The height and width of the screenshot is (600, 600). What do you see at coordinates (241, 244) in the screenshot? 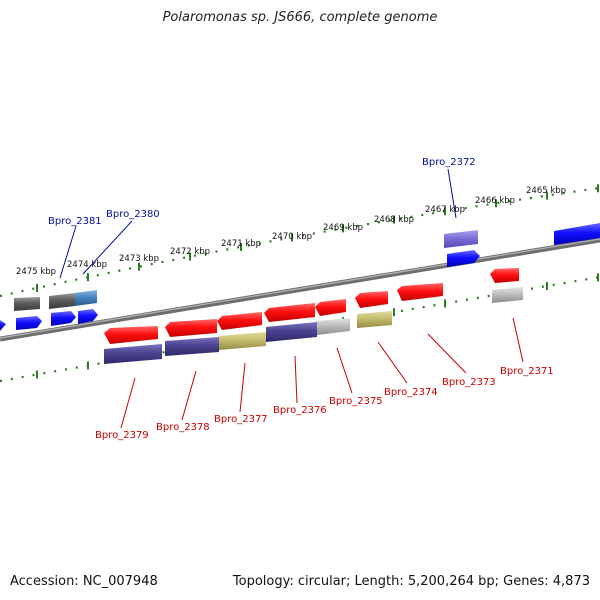
I see `kbp-label-2471: 2471 kbp` at bounding box center [241, 244].